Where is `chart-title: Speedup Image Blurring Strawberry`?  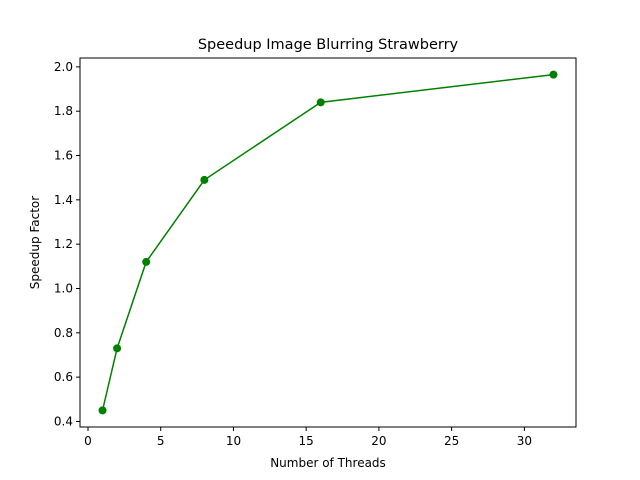
chart-title: Speedup Image Blurring Strawberry is located at coordinates (328, 45).